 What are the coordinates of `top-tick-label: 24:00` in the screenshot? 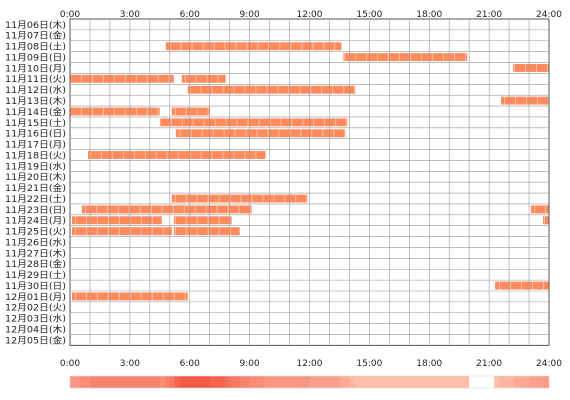 It's located at (549, 15).